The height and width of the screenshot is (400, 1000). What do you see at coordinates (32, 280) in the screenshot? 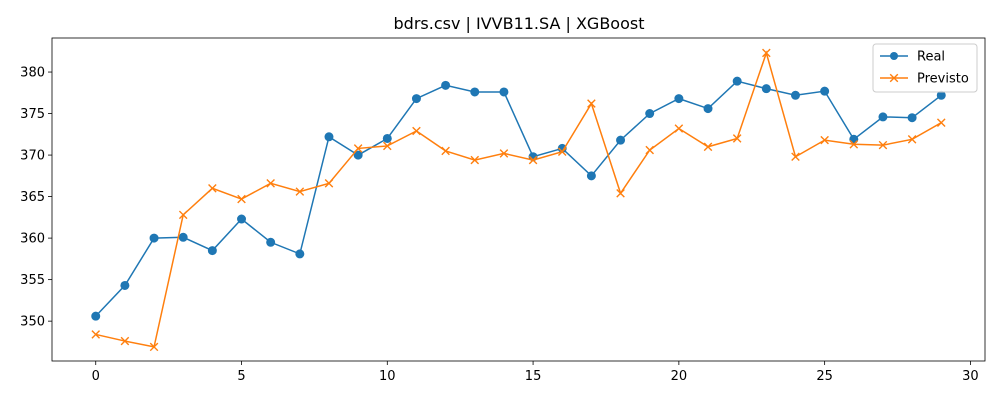
I see `y-tick-label: 355` at bounding box center [32, 280].